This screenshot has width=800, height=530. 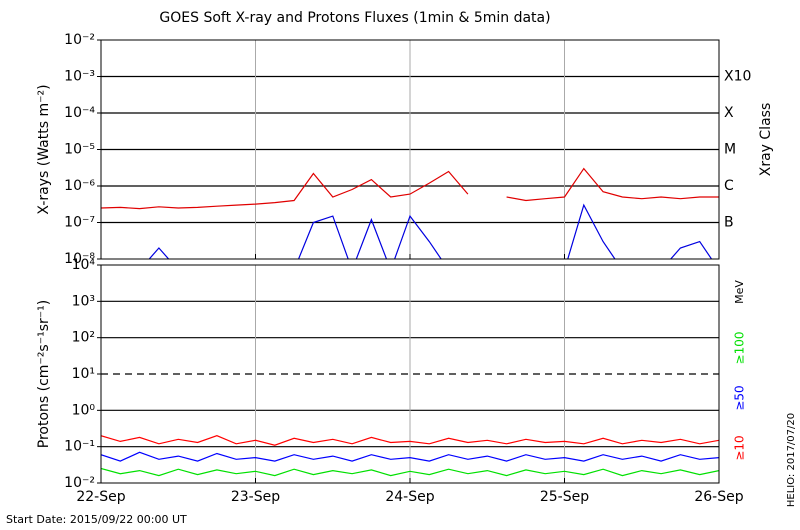 What do you see at coordinates (79, 447) in the screenshot?
I see `y-tick-label: 10⁻¹` at bounding box center [79, 447].